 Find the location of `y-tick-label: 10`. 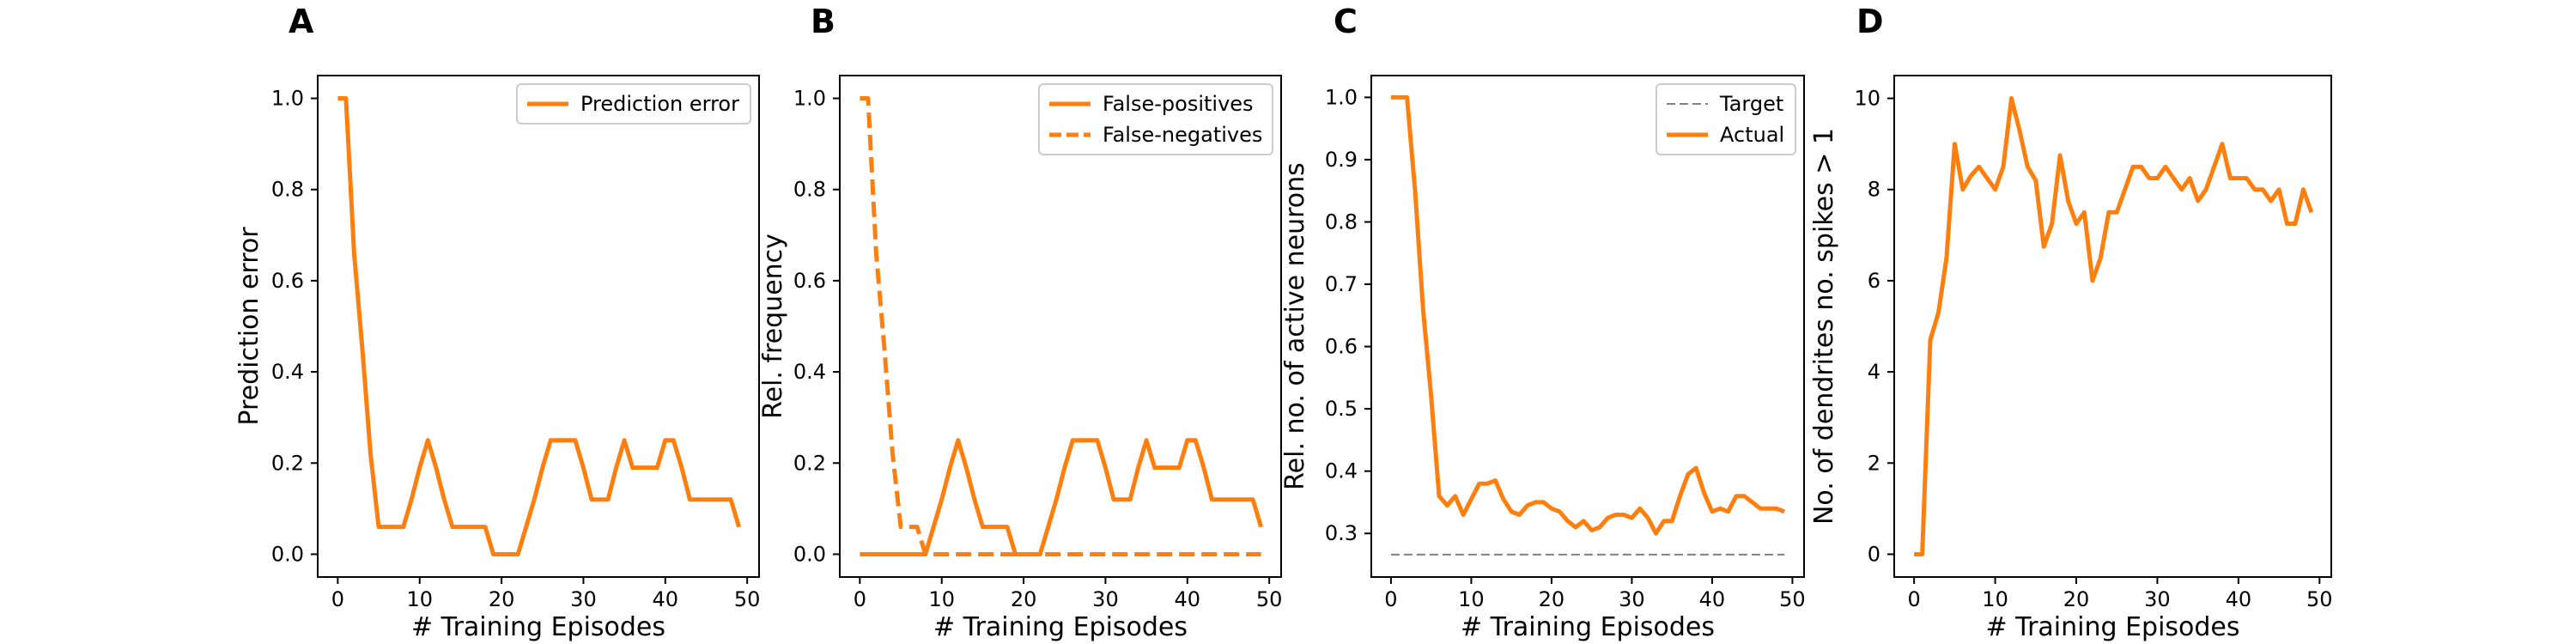

y-tick-label: 10 is located at coordinates (1867, 99).